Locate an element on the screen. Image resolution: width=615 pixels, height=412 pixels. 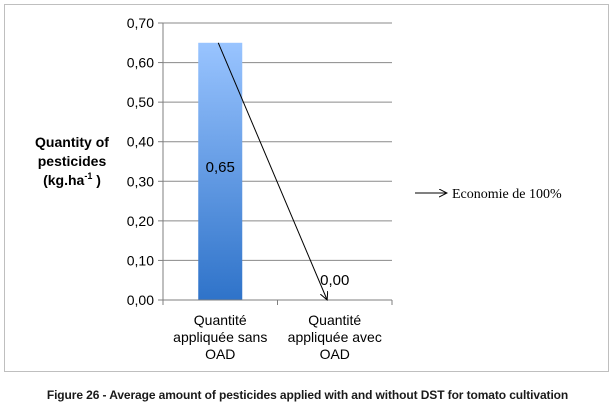
bar is located at coordinates (220, 171).